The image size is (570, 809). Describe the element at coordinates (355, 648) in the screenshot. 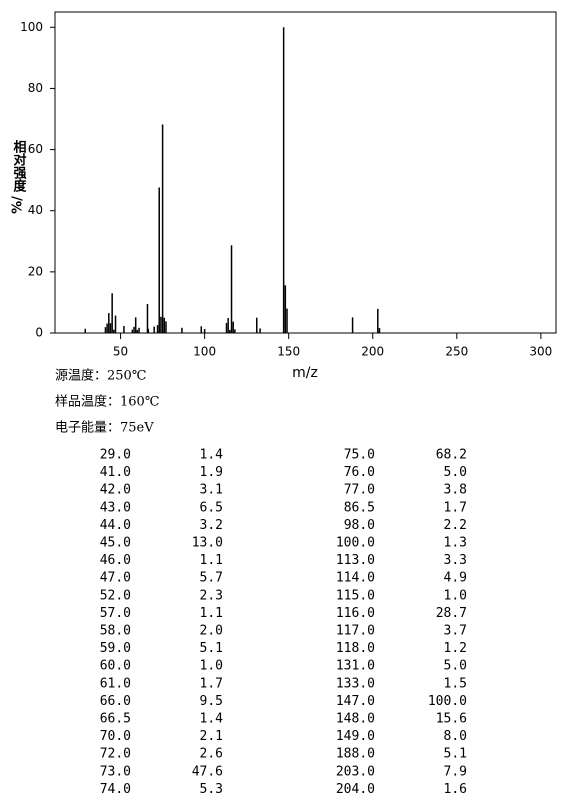

I see `table-mz: 118.0` at that location.